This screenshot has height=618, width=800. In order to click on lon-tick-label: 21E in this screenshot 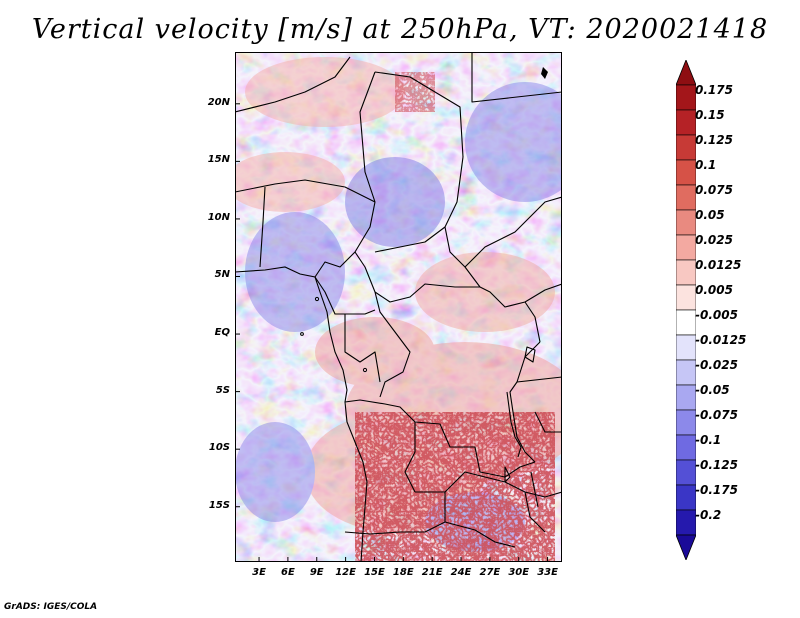, I will do `click(432, 572)`.